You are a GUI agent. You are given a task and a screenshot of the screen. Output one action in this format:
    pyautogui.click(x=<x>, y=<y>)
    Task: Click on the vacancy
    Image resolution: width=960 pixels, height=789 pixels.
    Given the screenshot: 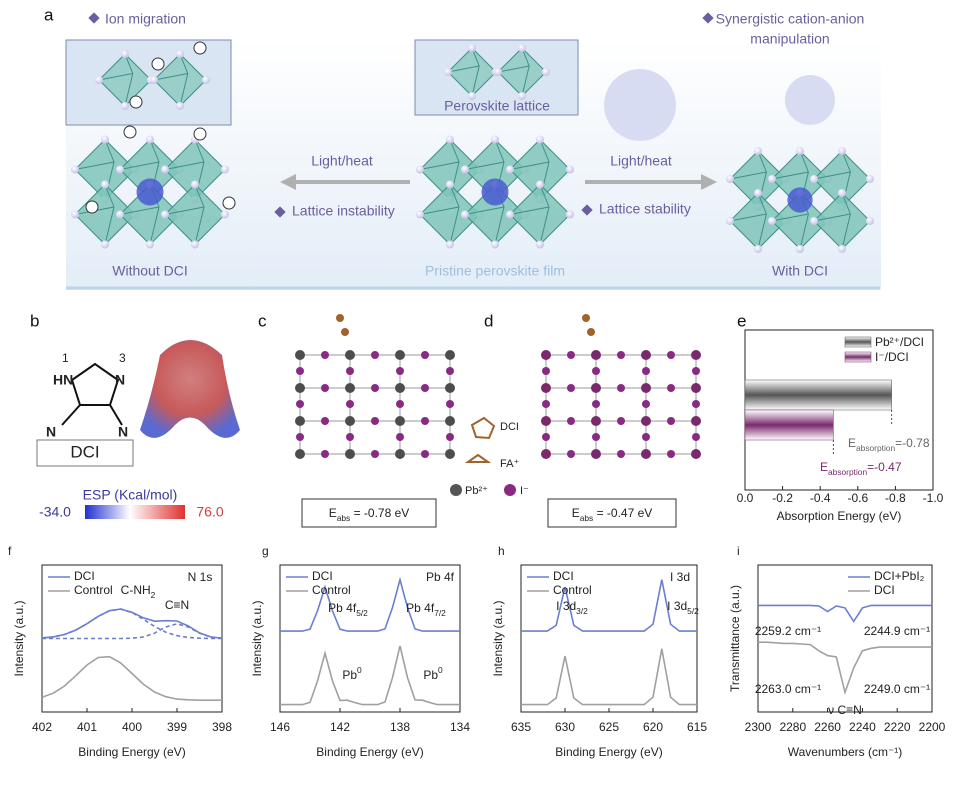 What is the action you would take?
    pyautogui.click(x=200, y=134)
    